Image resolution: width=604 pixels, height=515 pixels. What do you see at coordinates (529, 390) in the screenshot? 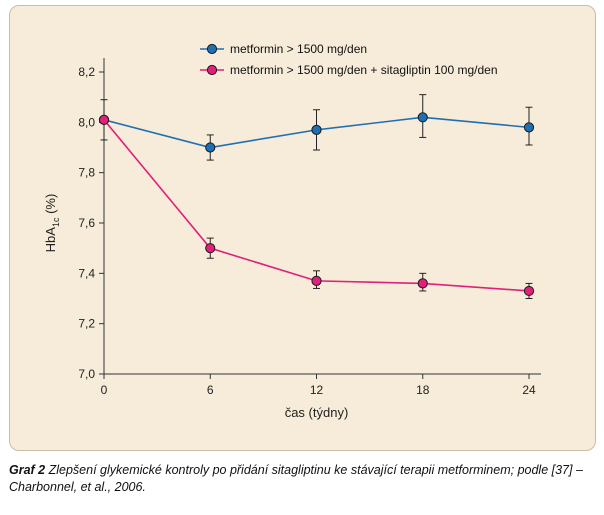
I see `x-tick-label: 24` at bounding box center [529, 390].